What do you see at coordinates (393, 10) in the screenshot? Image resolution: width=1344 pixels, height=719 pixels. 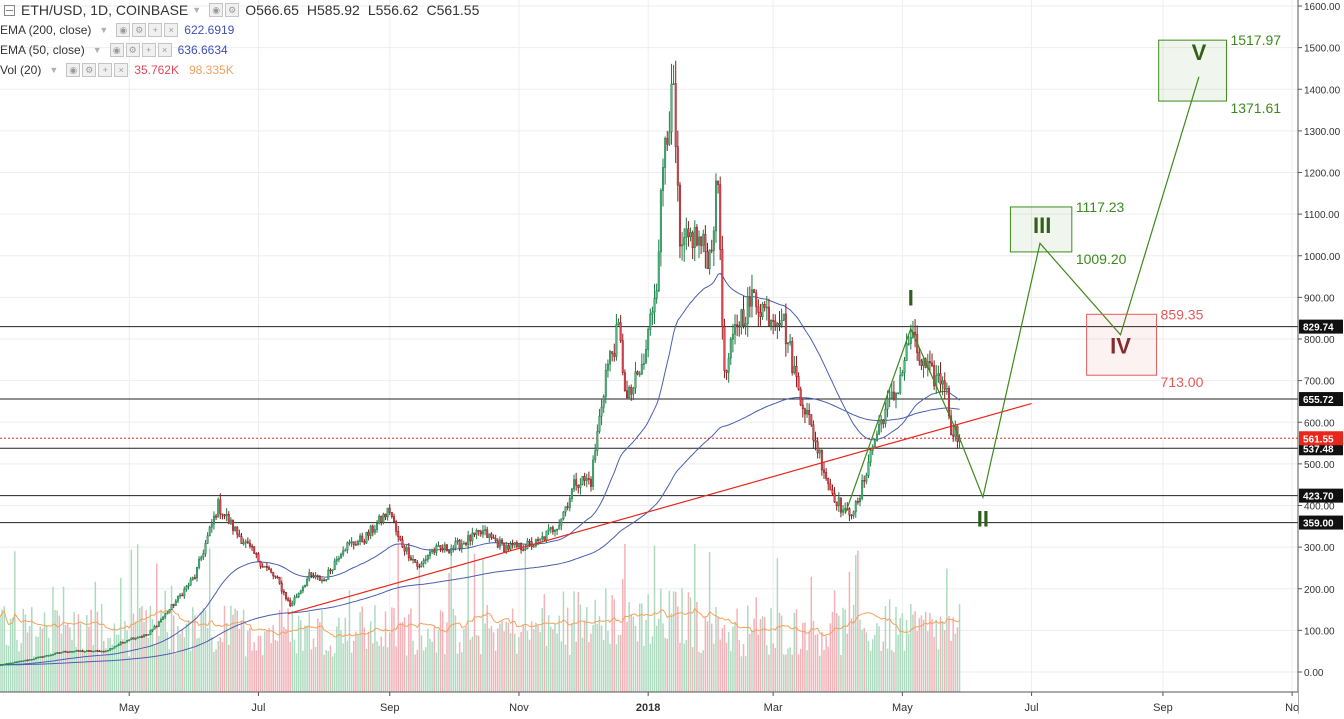 I see `ohlc-l: L556.62` at bounding box center [393, 10].